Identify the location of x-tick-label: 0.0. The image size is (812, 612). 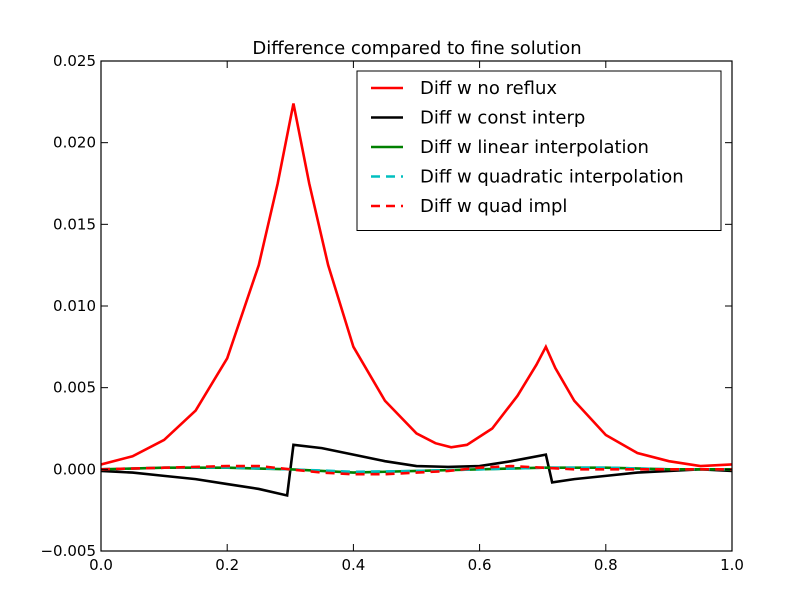
(101, 565).